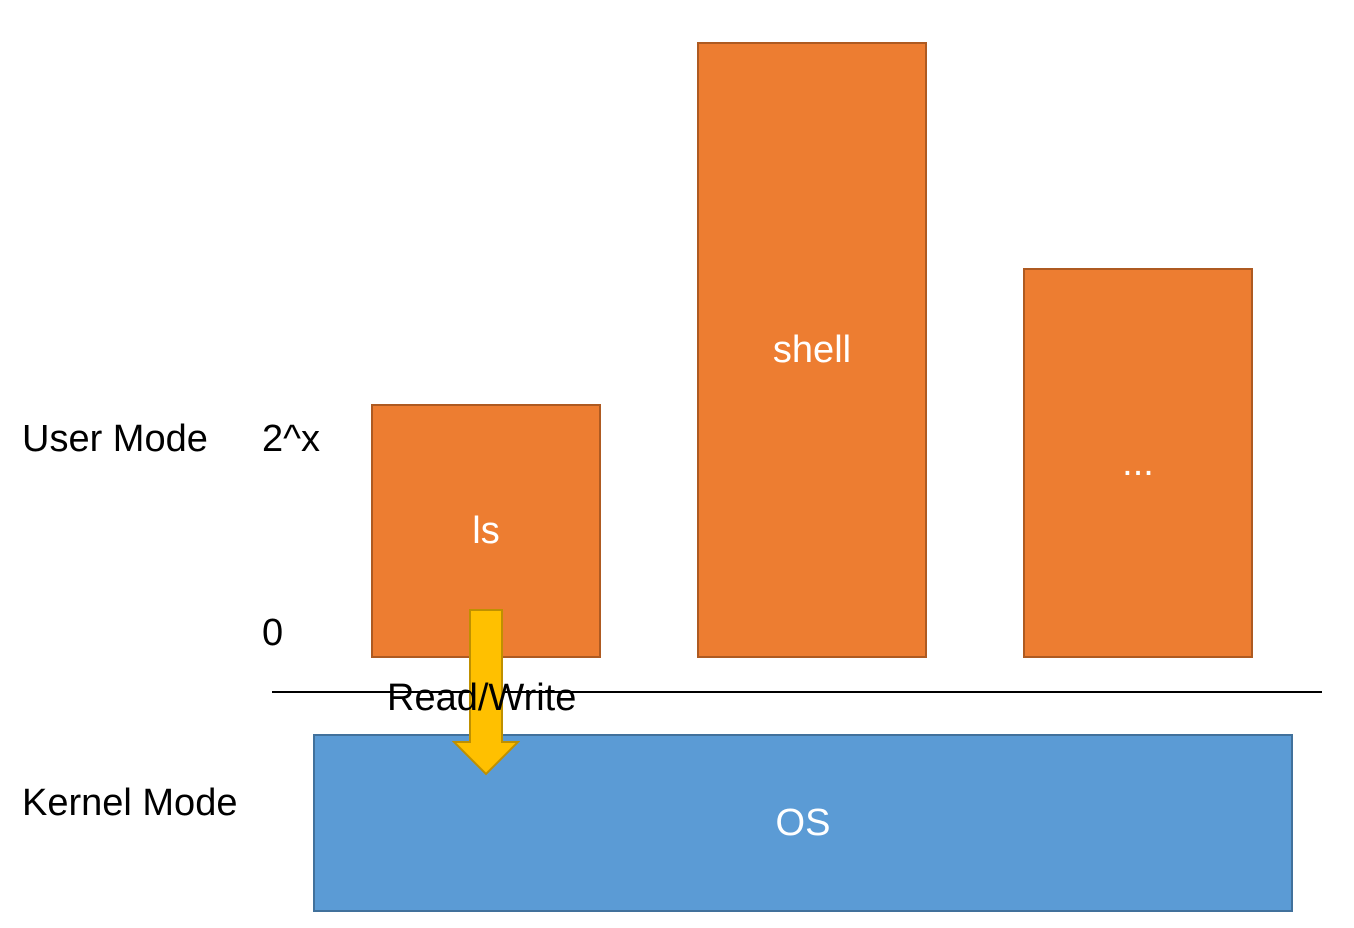 Image resolution: width=1354 pixels, height=928 pixels. I want to click on down-arrow-icon, so click(486, 692).